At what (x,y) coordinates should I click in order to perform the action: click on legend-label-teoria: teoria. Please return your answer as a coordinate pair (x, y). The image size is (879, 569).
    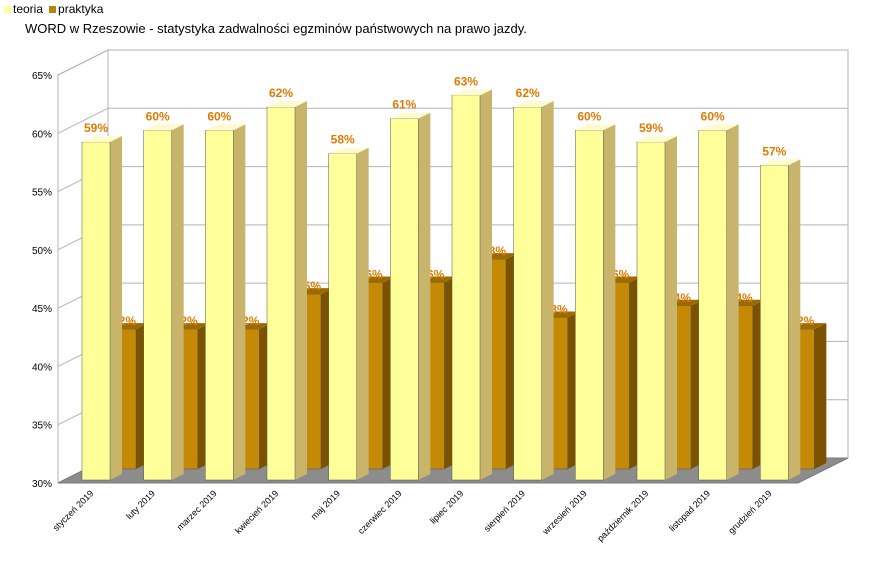
    Looking at the image, I should click on (28, 9).